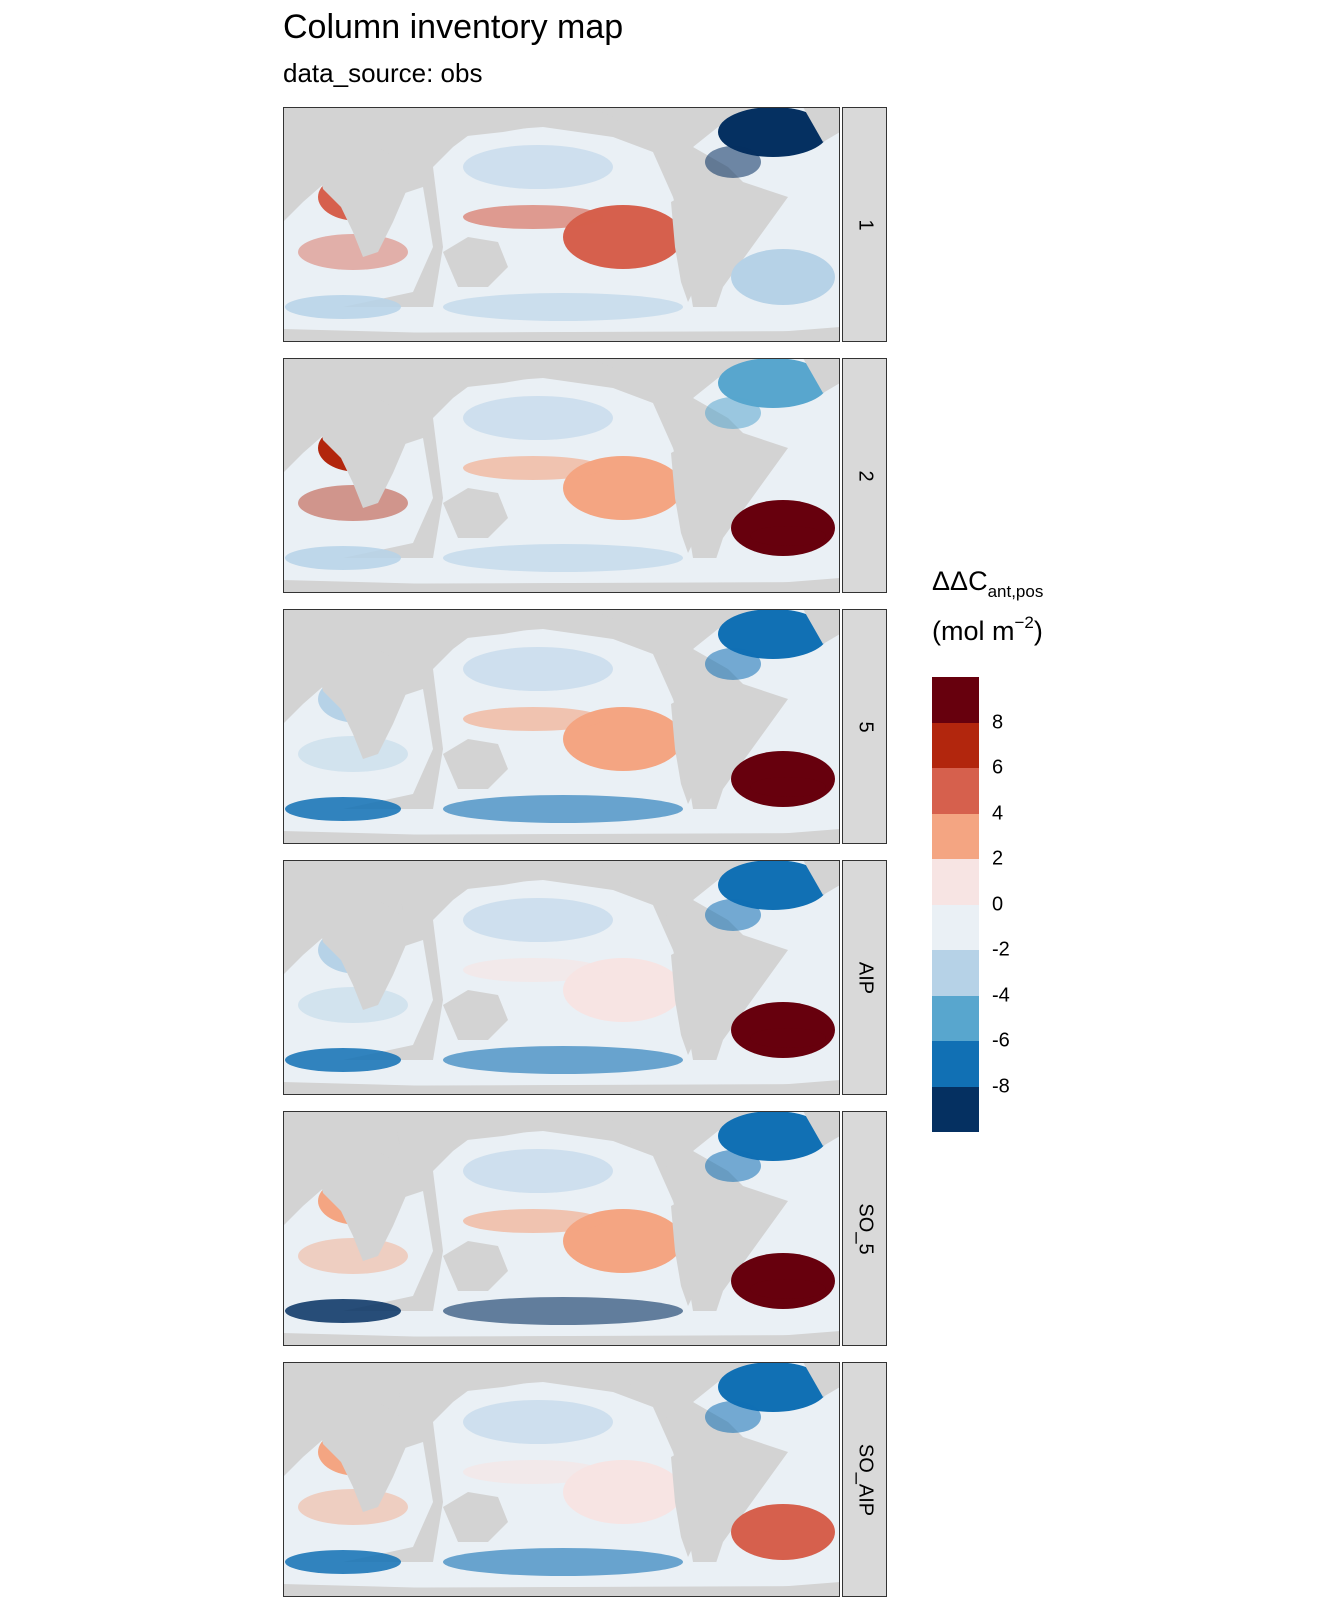  What do you see at coordinates (864, 224) in the screenshot?
I see `facet-strip-1: 1` at bounding box center [864, 224].